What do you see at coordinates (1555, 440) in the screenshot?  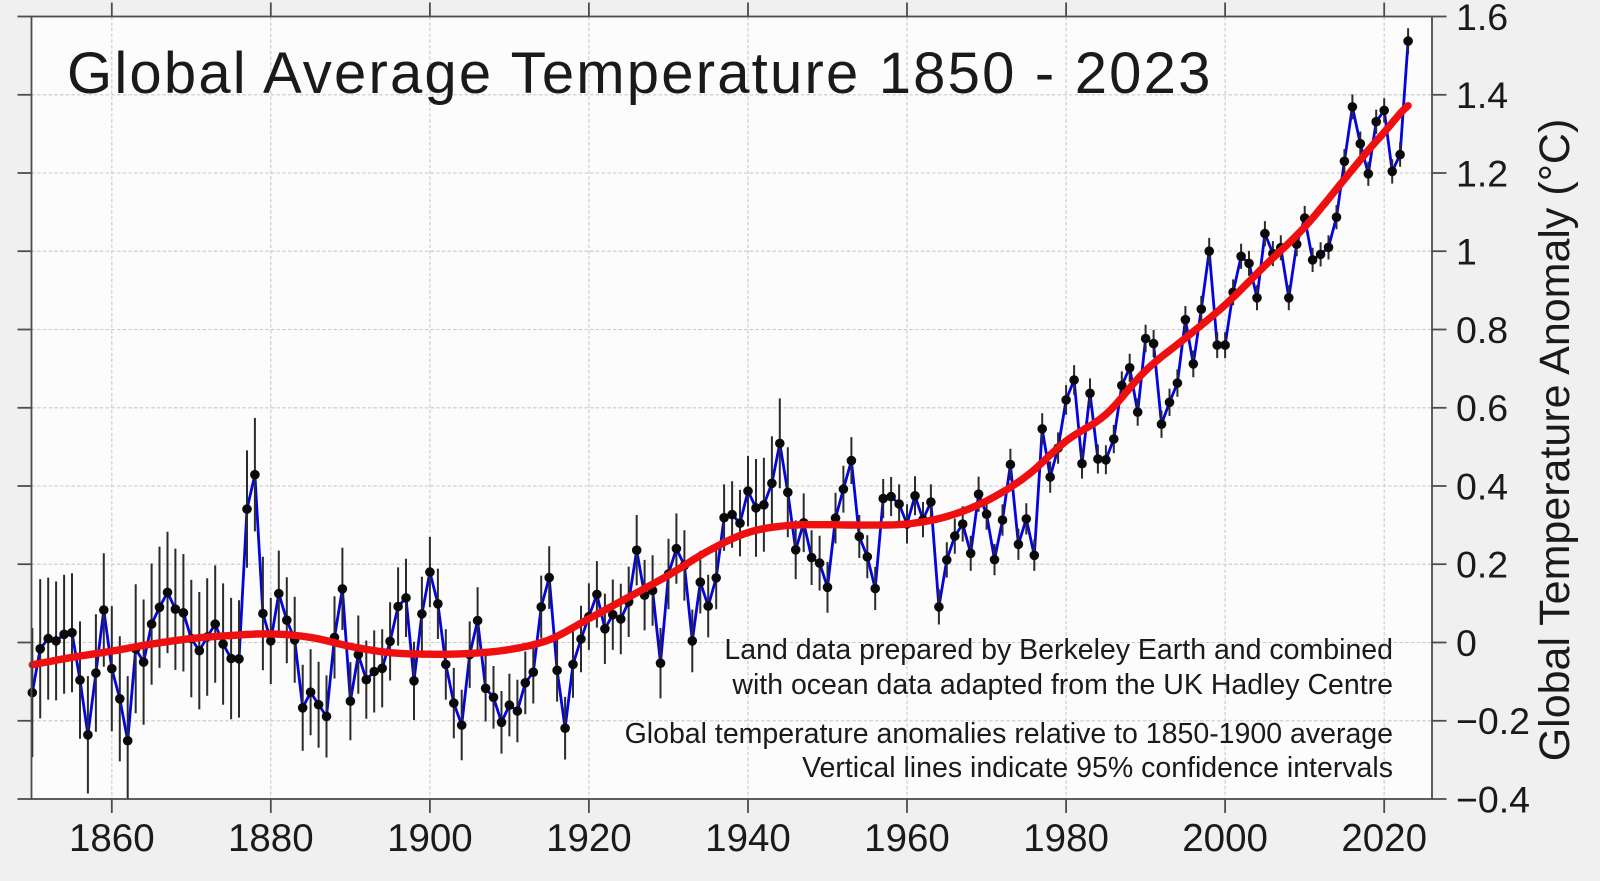 I see `svg-text:Global Temperature Anomaly (°C: Global Temperature Anomaly (°C)` at bounding box center [1555, 440].